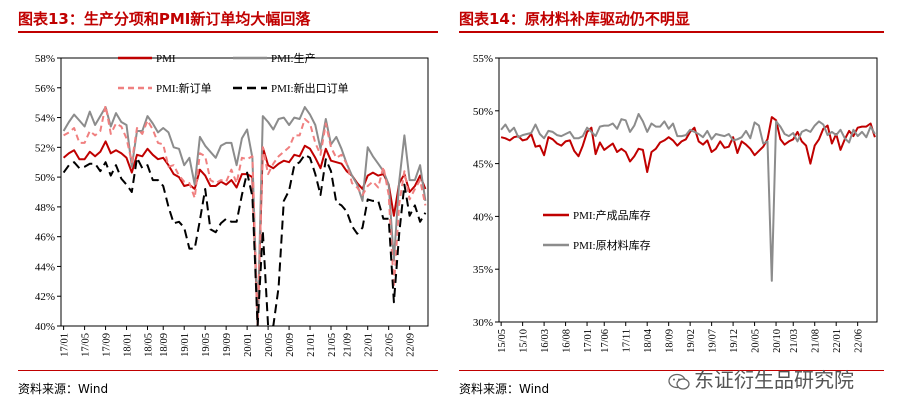 This screenshot has height=418, width=902. Describe the element at coordinates (612, 245) in the screenshot. I see `legend-label: PMI:原材料库存` at that location.